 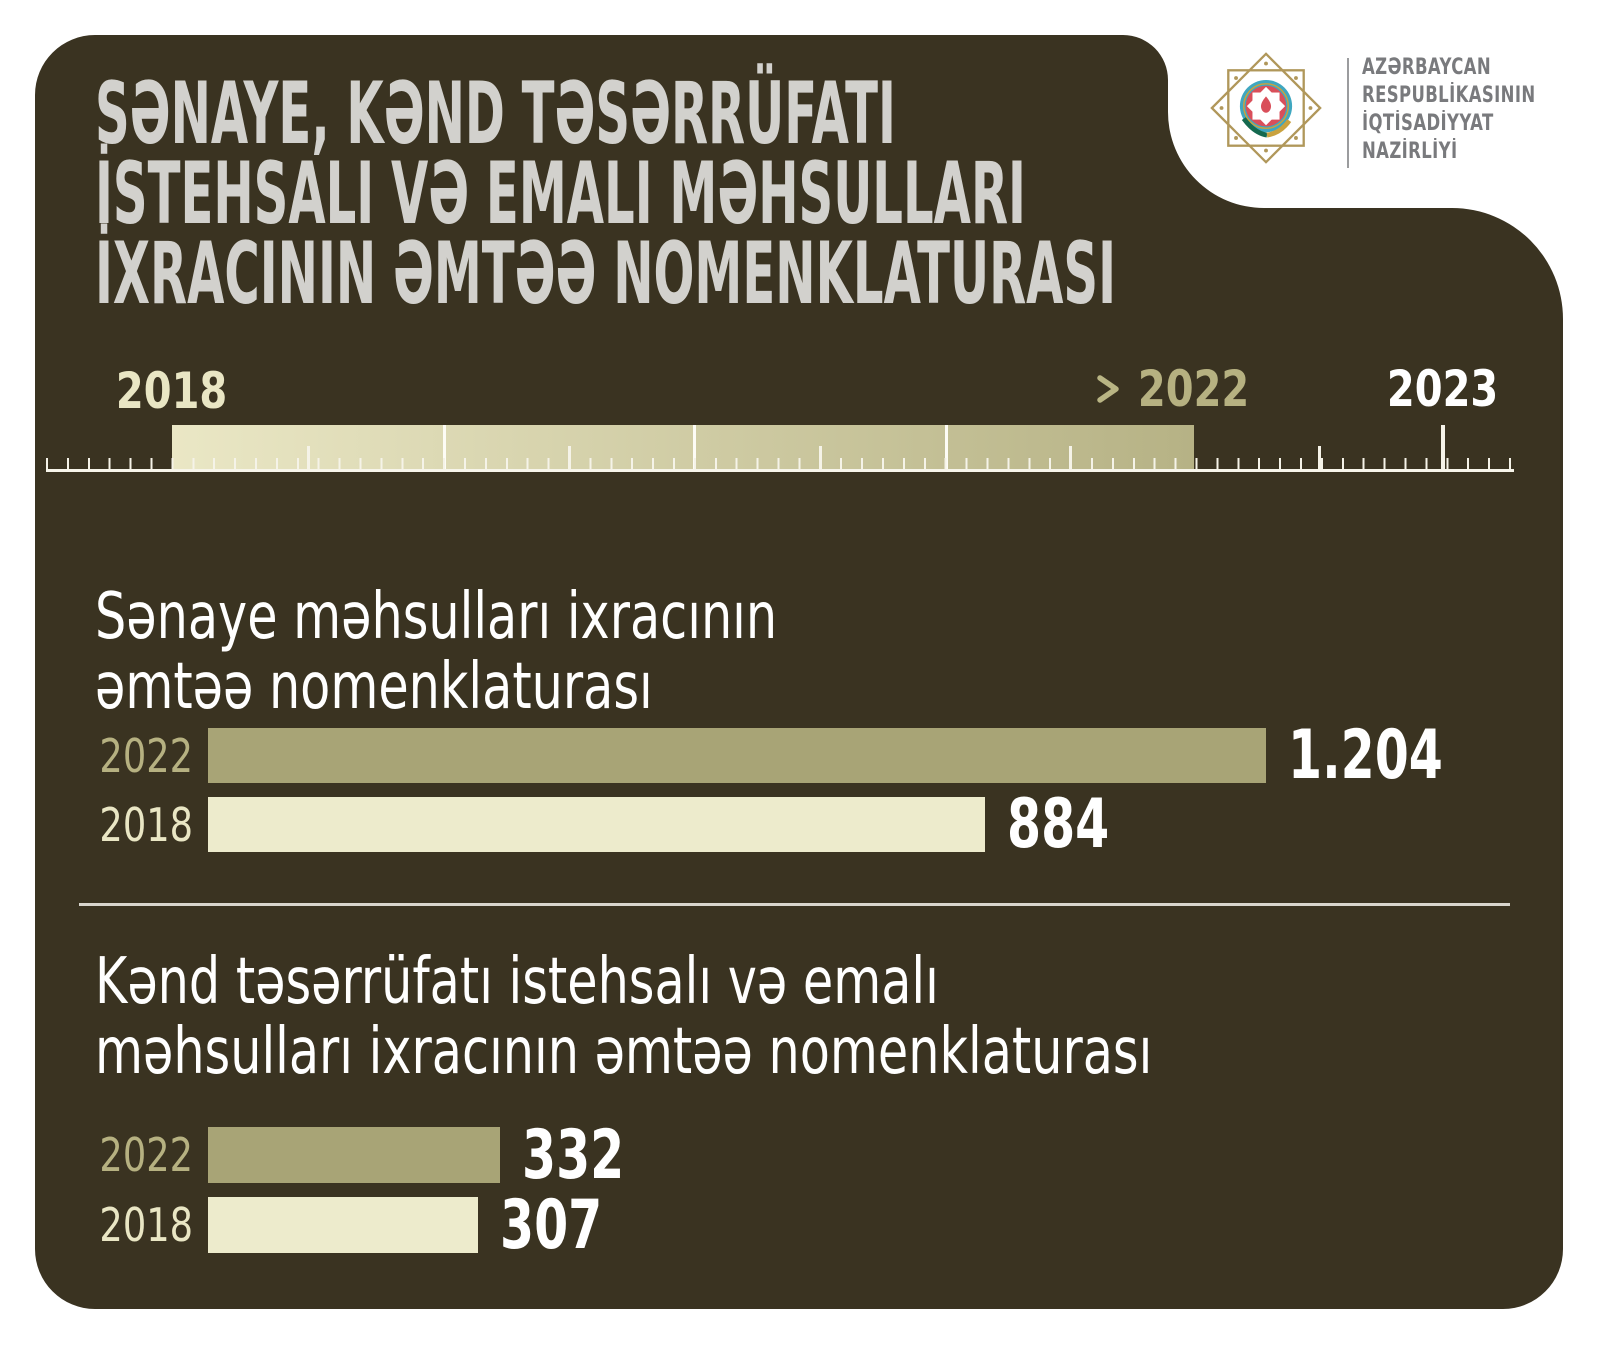 What do you see at coordinates (517, 982) in the screenshot?
I see `agriculture-chart-title-line: Kənd təsərrüfatı istehsalı və emalı` at bounding box center [517, 982].